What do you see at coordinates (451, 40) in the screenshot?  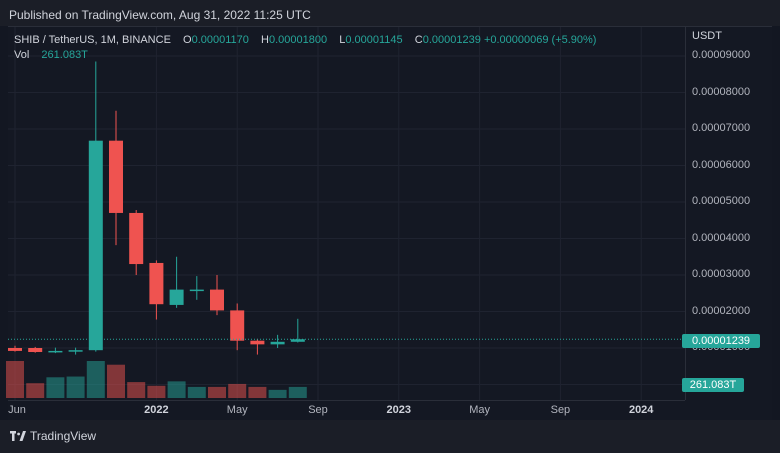 I see `close-value: 0.00001239` at bounding box center [451, 40].